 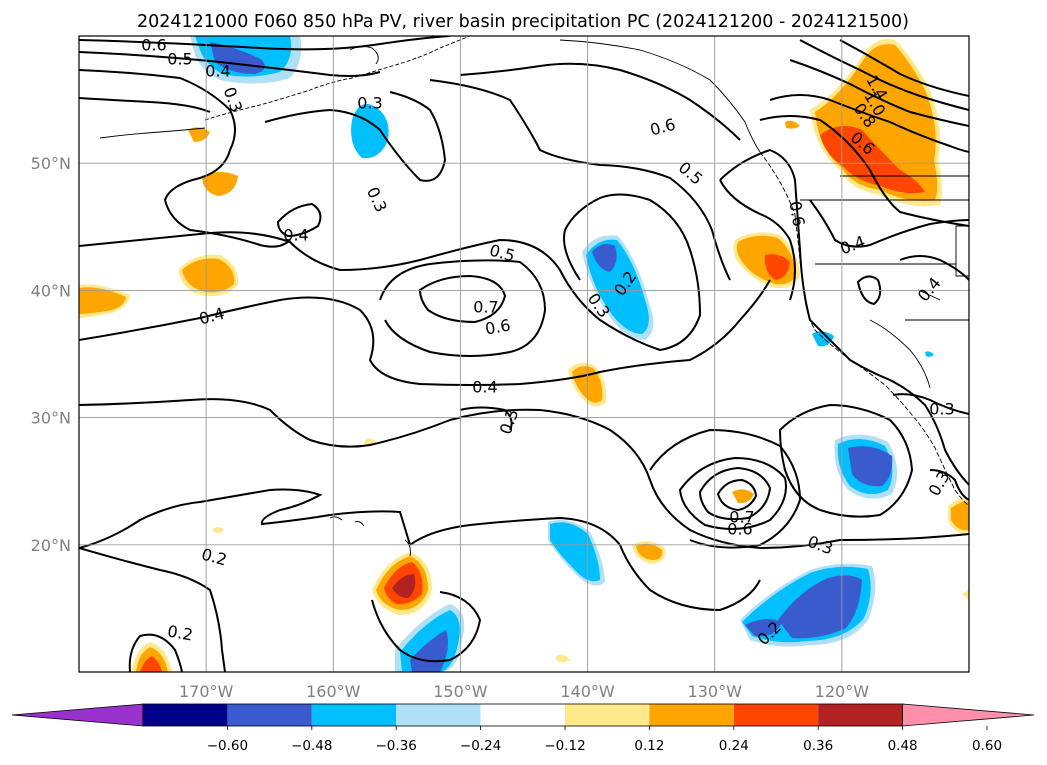 What do you see at coordinates (206, 691) in the screenshot?
I see `x-tick-label: 170°W` at bounding box center [206, 691].